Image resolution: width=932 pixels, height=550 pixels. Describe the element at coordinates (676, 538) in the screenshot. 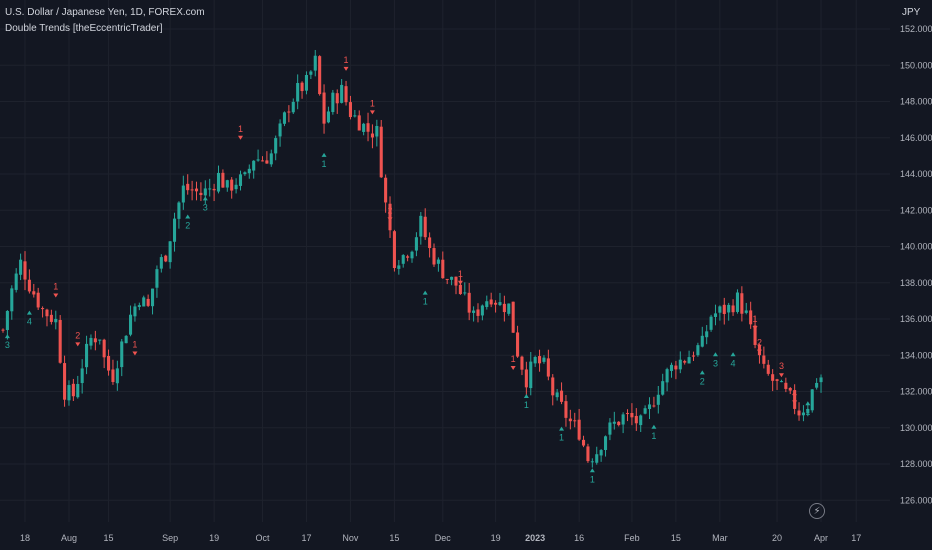

I see `date-tick-label: 15` at that location.